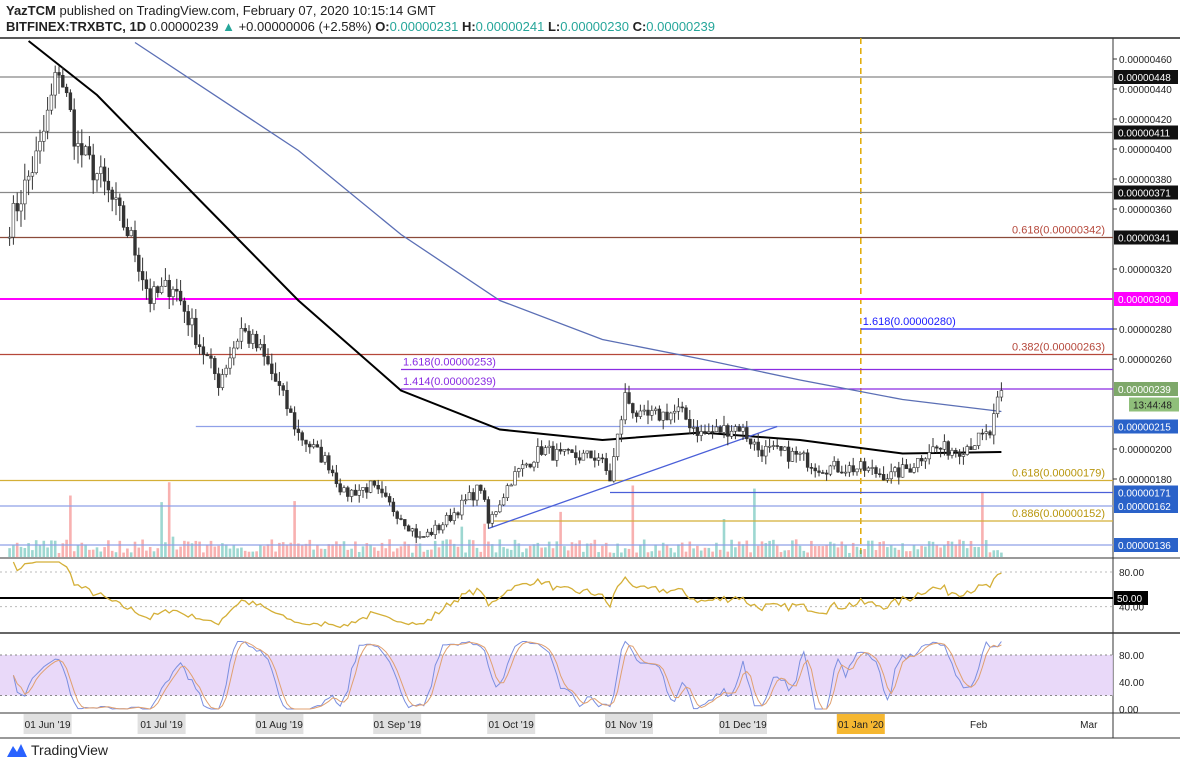 This screenshot has width=1180, height=768. What do you see at coordinates (512, 725) in the screenshot?
I see `time-tick-label: 01 Oct '19` at bounding box center [512, 725].